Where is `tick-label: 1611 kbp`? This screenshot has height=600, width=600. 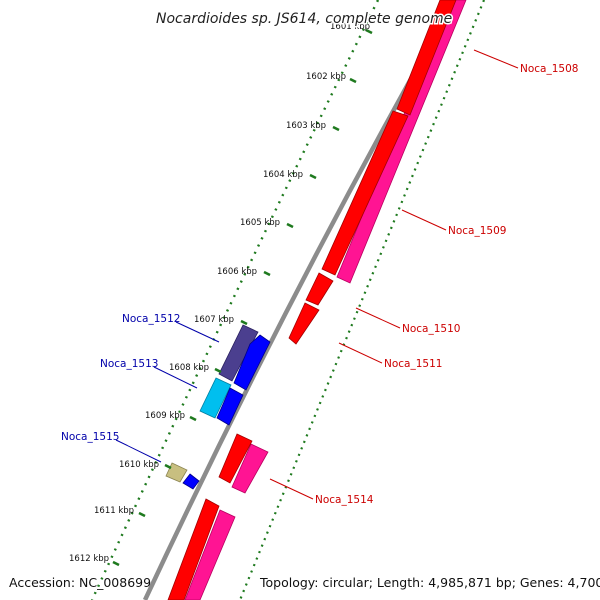 tick-label: 1611 kbp is located at coordinates (114, 511).